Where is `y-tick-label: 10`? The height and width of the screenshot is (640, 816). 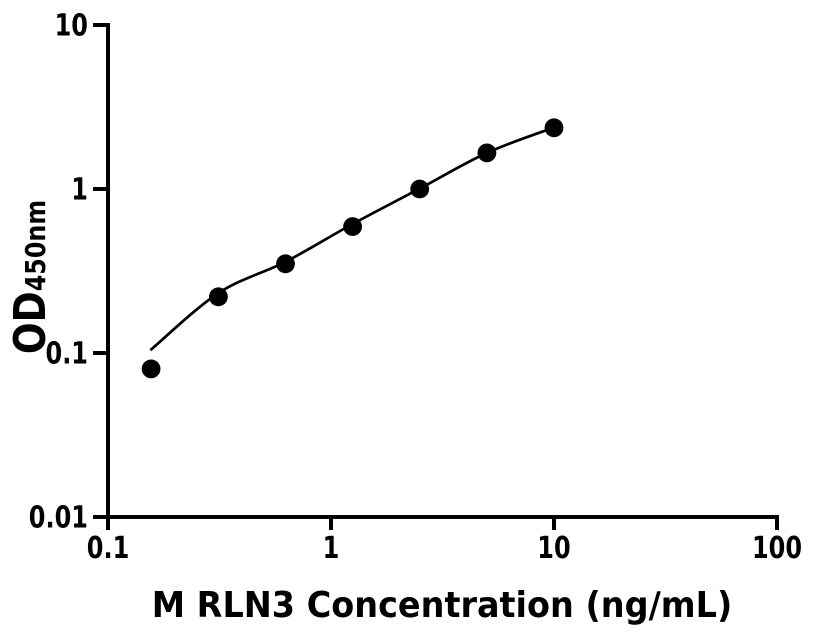
y-tick-label: 10 is located at coordinates (71, 26).